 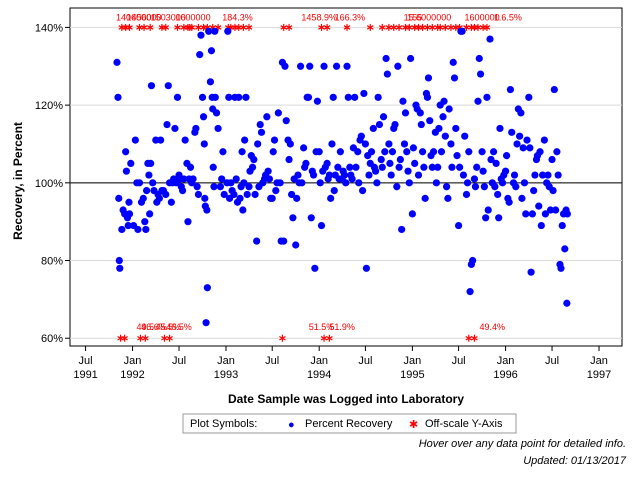 I want to click on x-tick-year-label: 1997, so click(x=599, y=375).